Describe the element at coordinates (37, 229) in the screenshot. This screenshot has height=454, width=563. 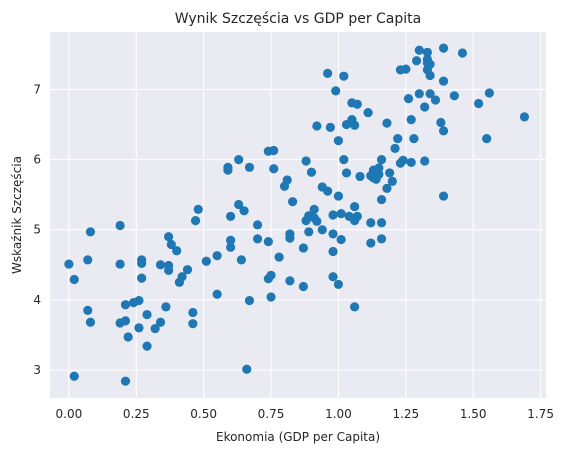
I see `y-tick-labels: 3 4 5 6 7` at that location.